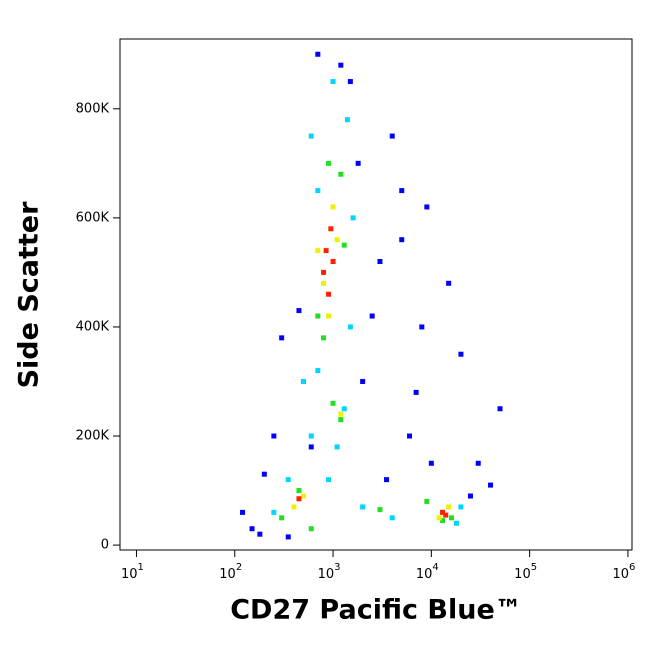 Image resolution: width=653 pixels, height=645 pixels. Describe the element at coordinates (337, 567) in the screenshot. I see `x-tick-exponent: 3` at that location.